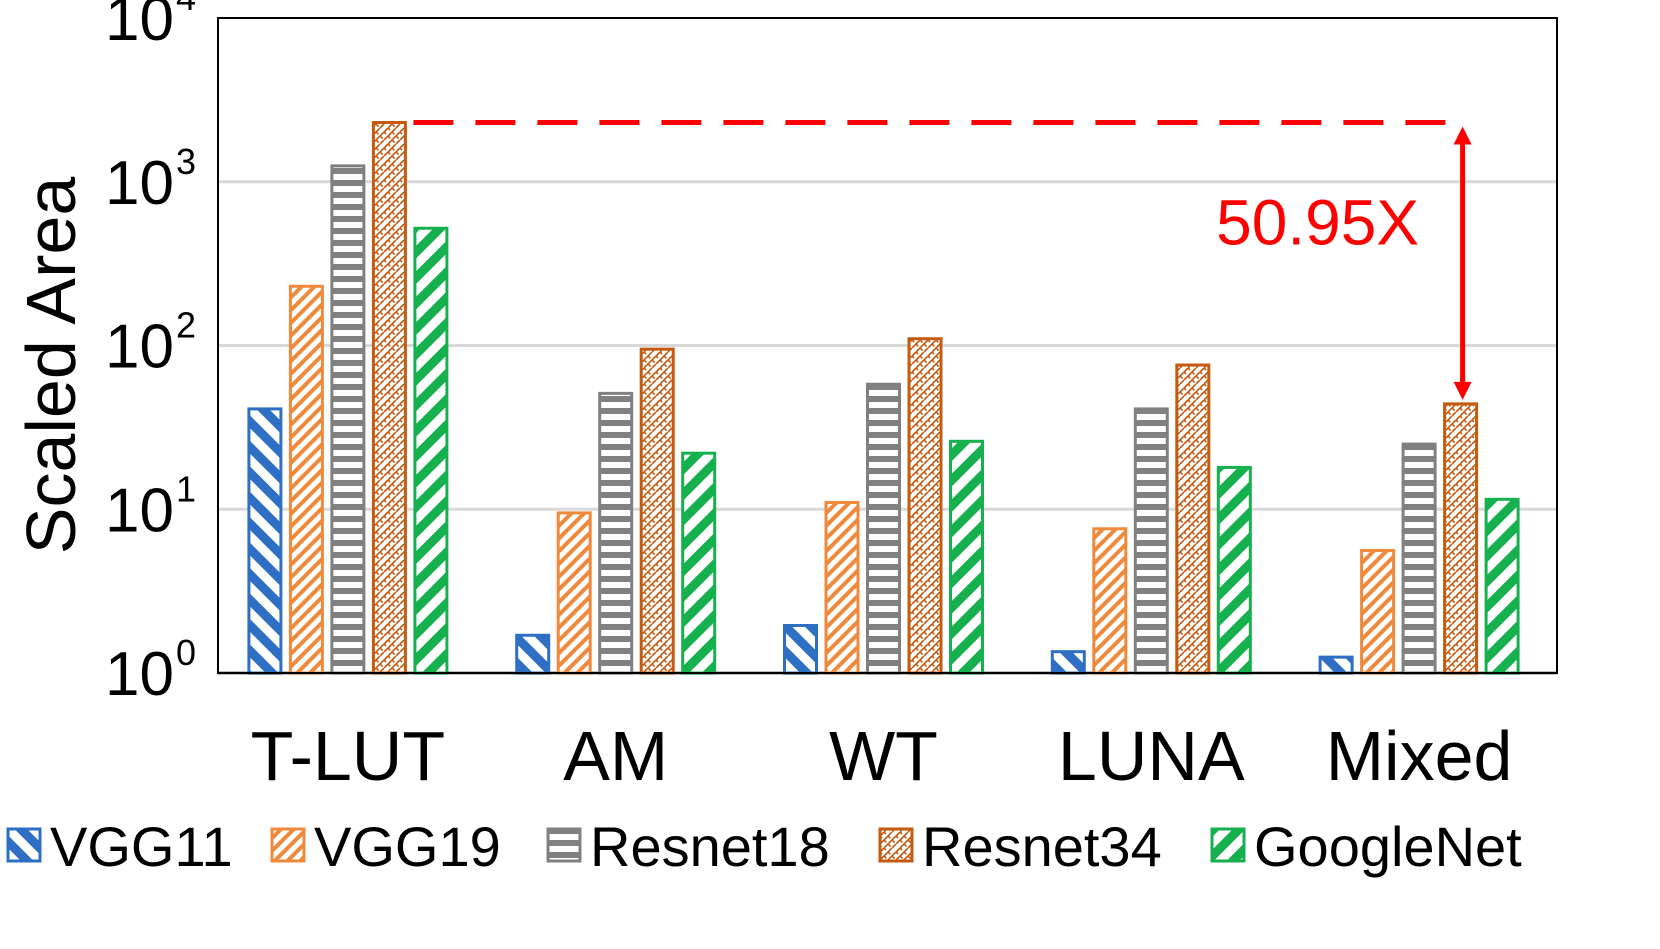 The image size is (1660, 949). I want to click on bar-am-googlenet, so click(699, 563).